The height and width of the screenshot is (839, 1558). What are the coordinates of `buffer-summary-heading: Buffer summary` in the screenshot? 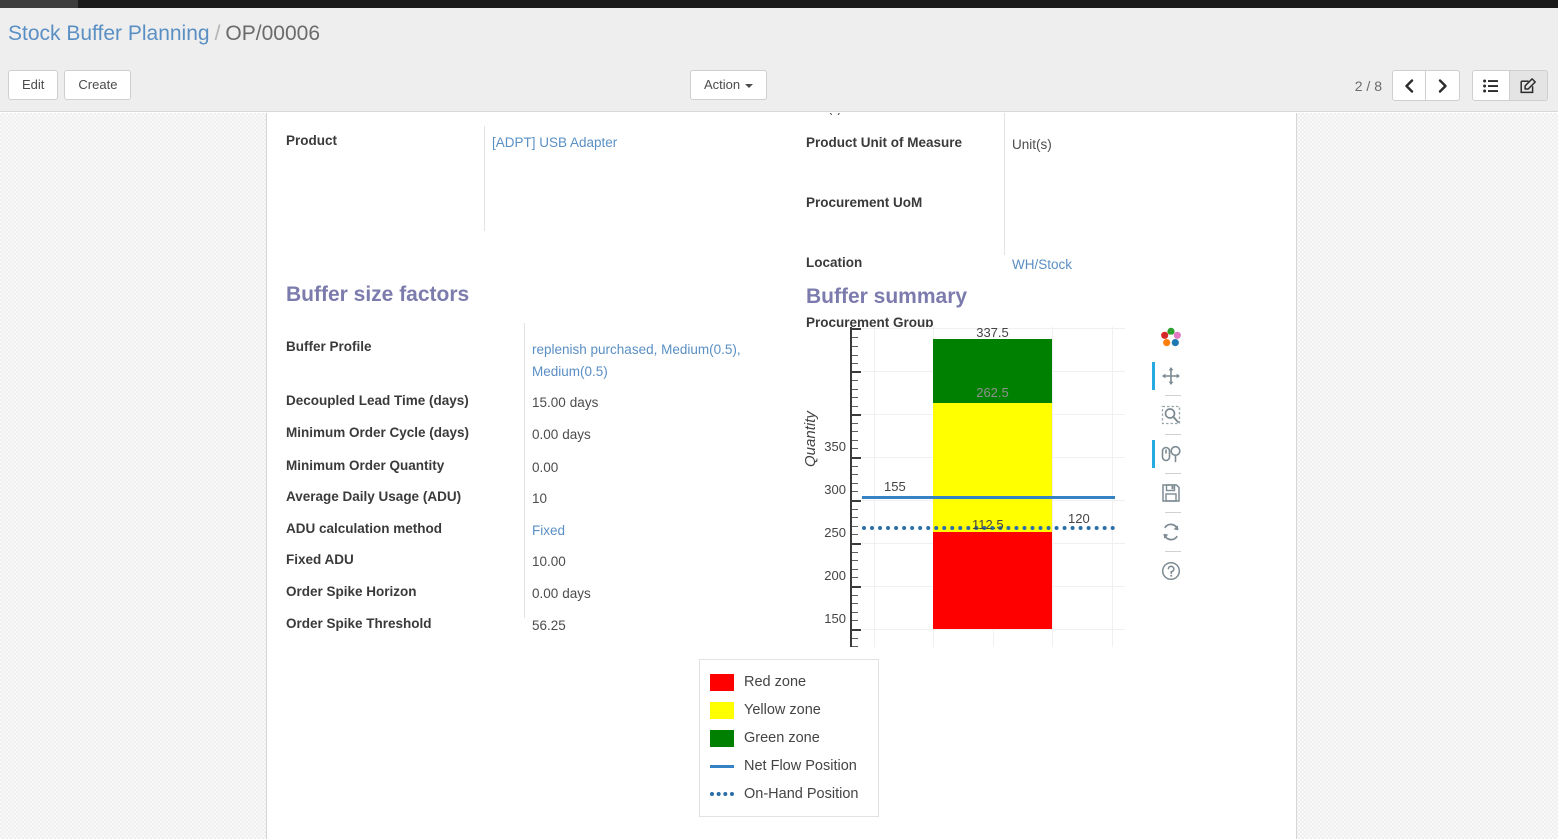 It's located at (887, 296).